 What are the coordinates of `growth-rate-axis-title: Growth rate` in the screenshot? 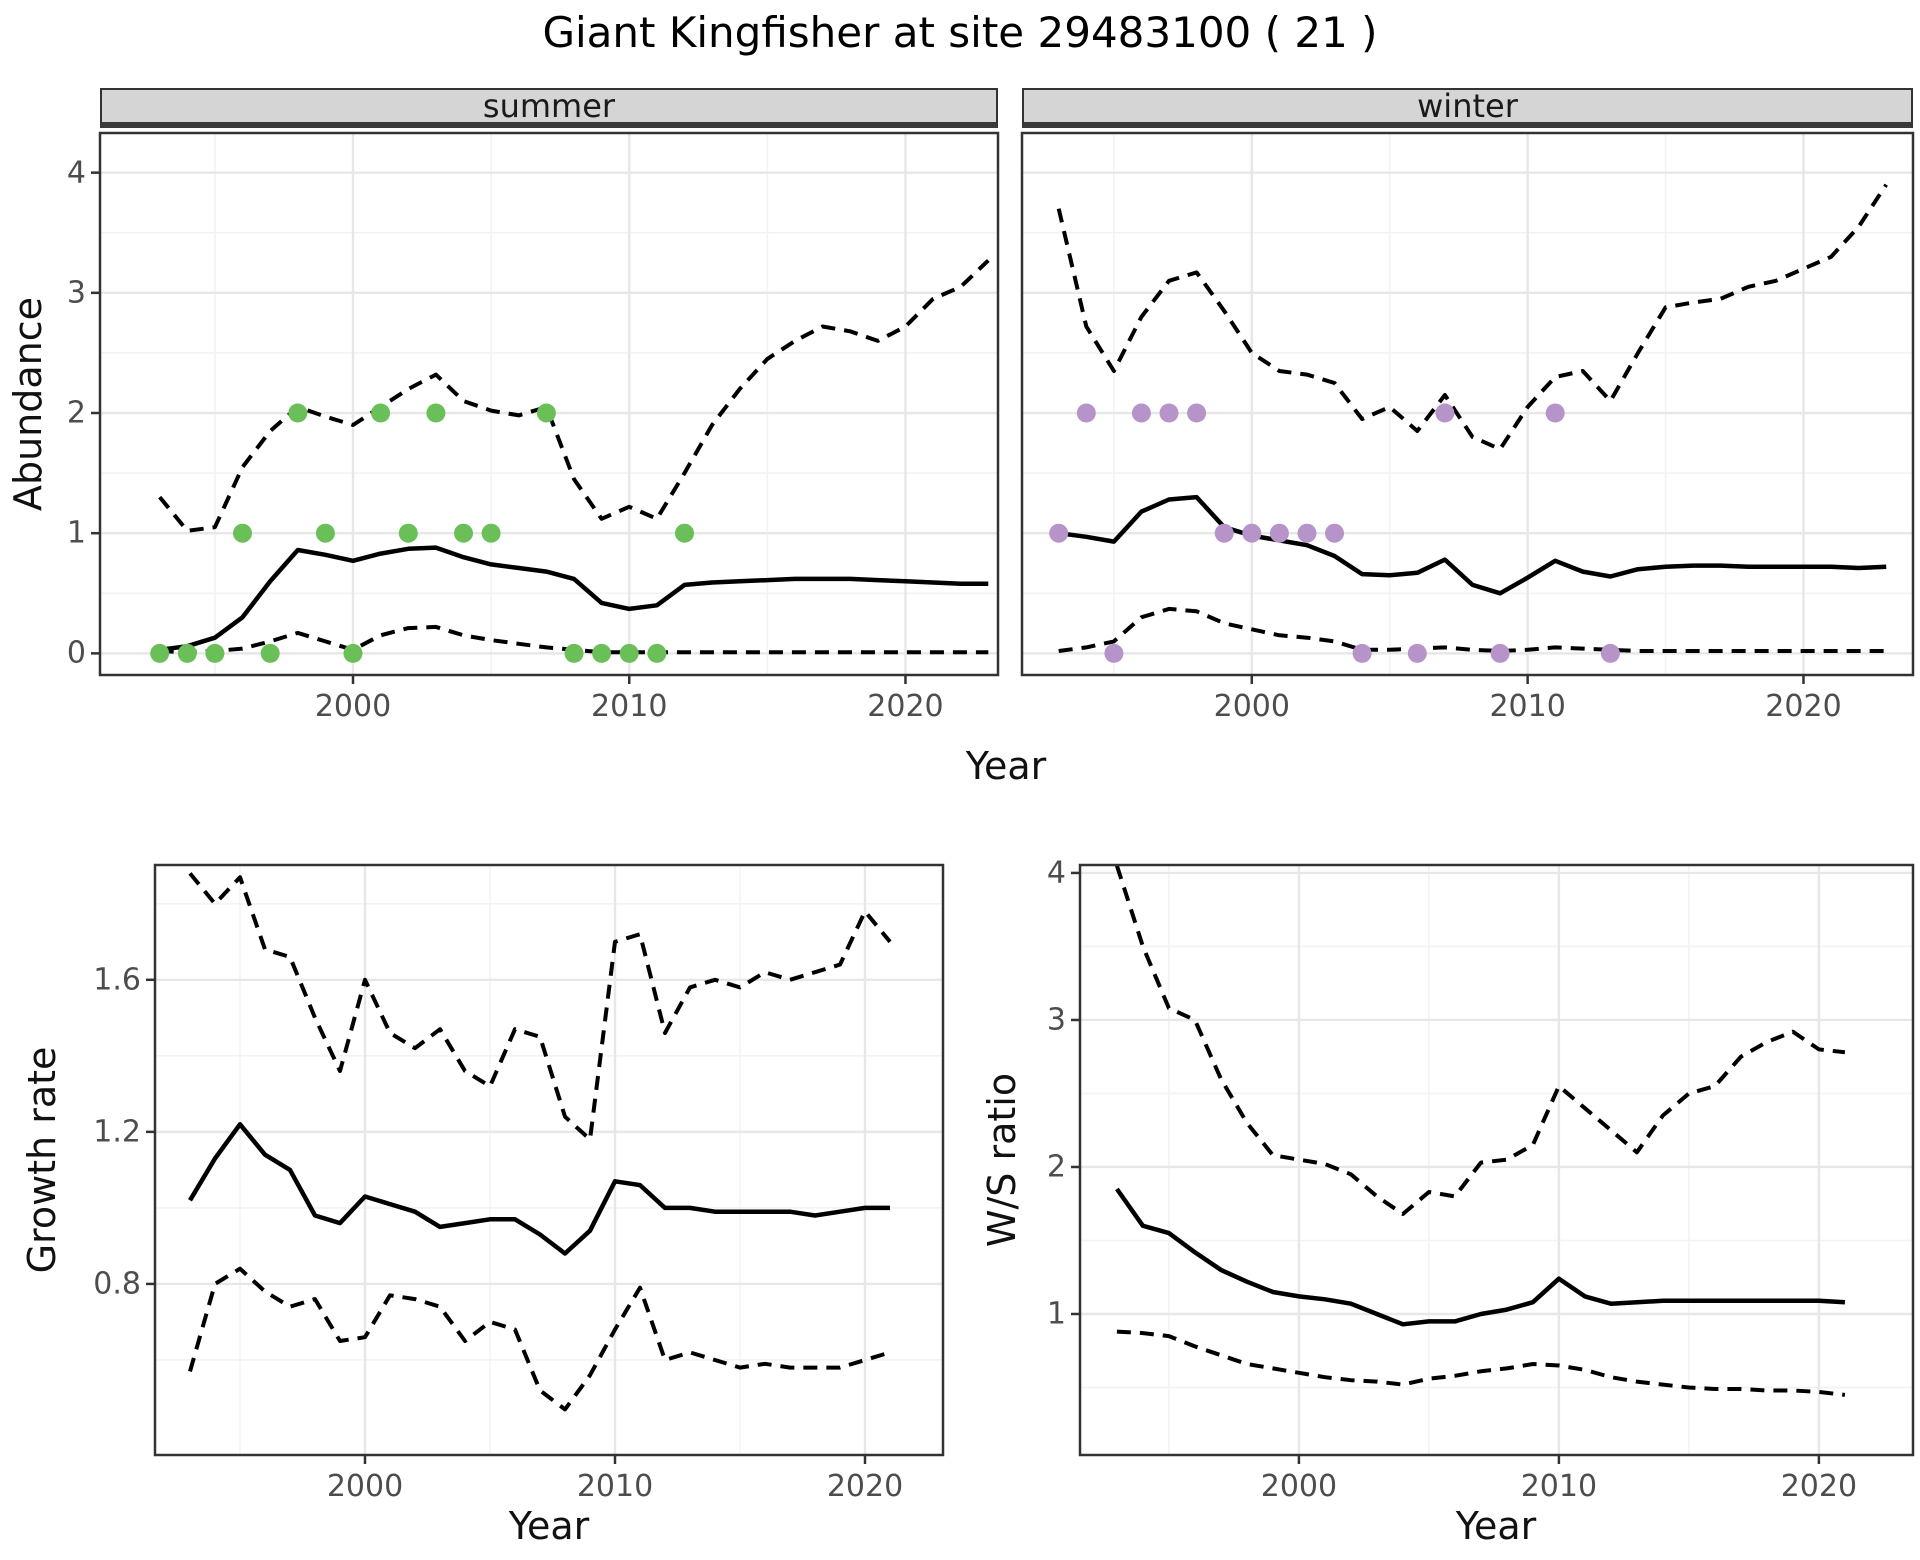 It's located at (42, 1160).